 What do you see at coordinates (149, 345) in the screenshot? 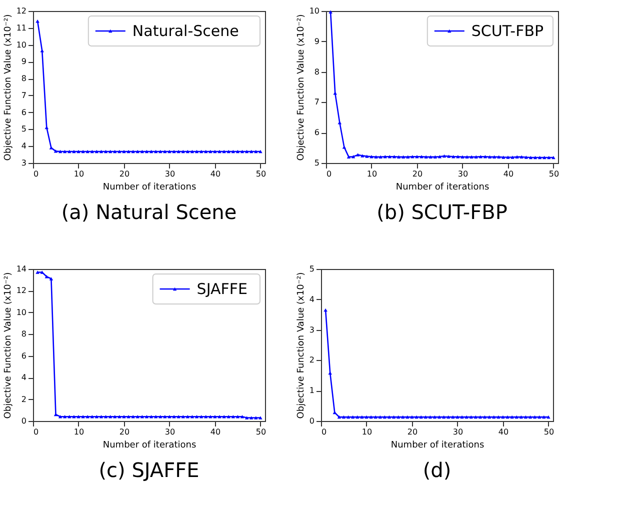
I see `line-series` at bounding box center [149, 345].